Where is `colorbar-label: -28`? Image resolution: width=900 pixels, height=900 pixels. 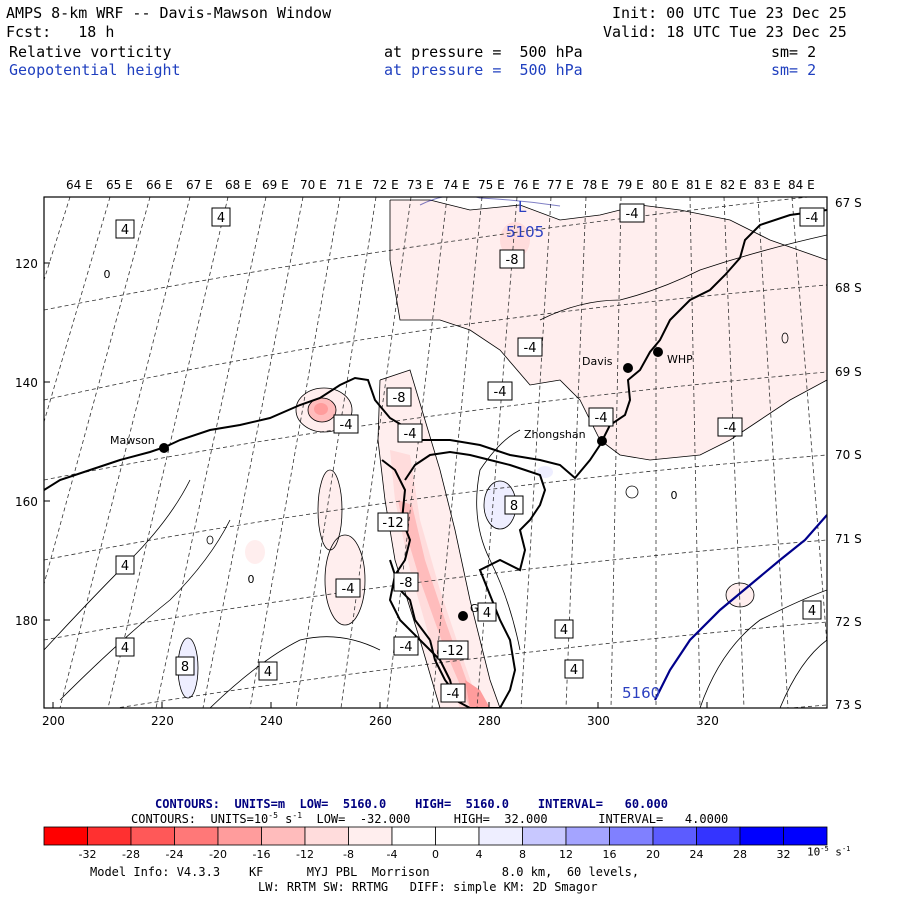
colorbar-label: -28 is located at coordinates (131, 854).